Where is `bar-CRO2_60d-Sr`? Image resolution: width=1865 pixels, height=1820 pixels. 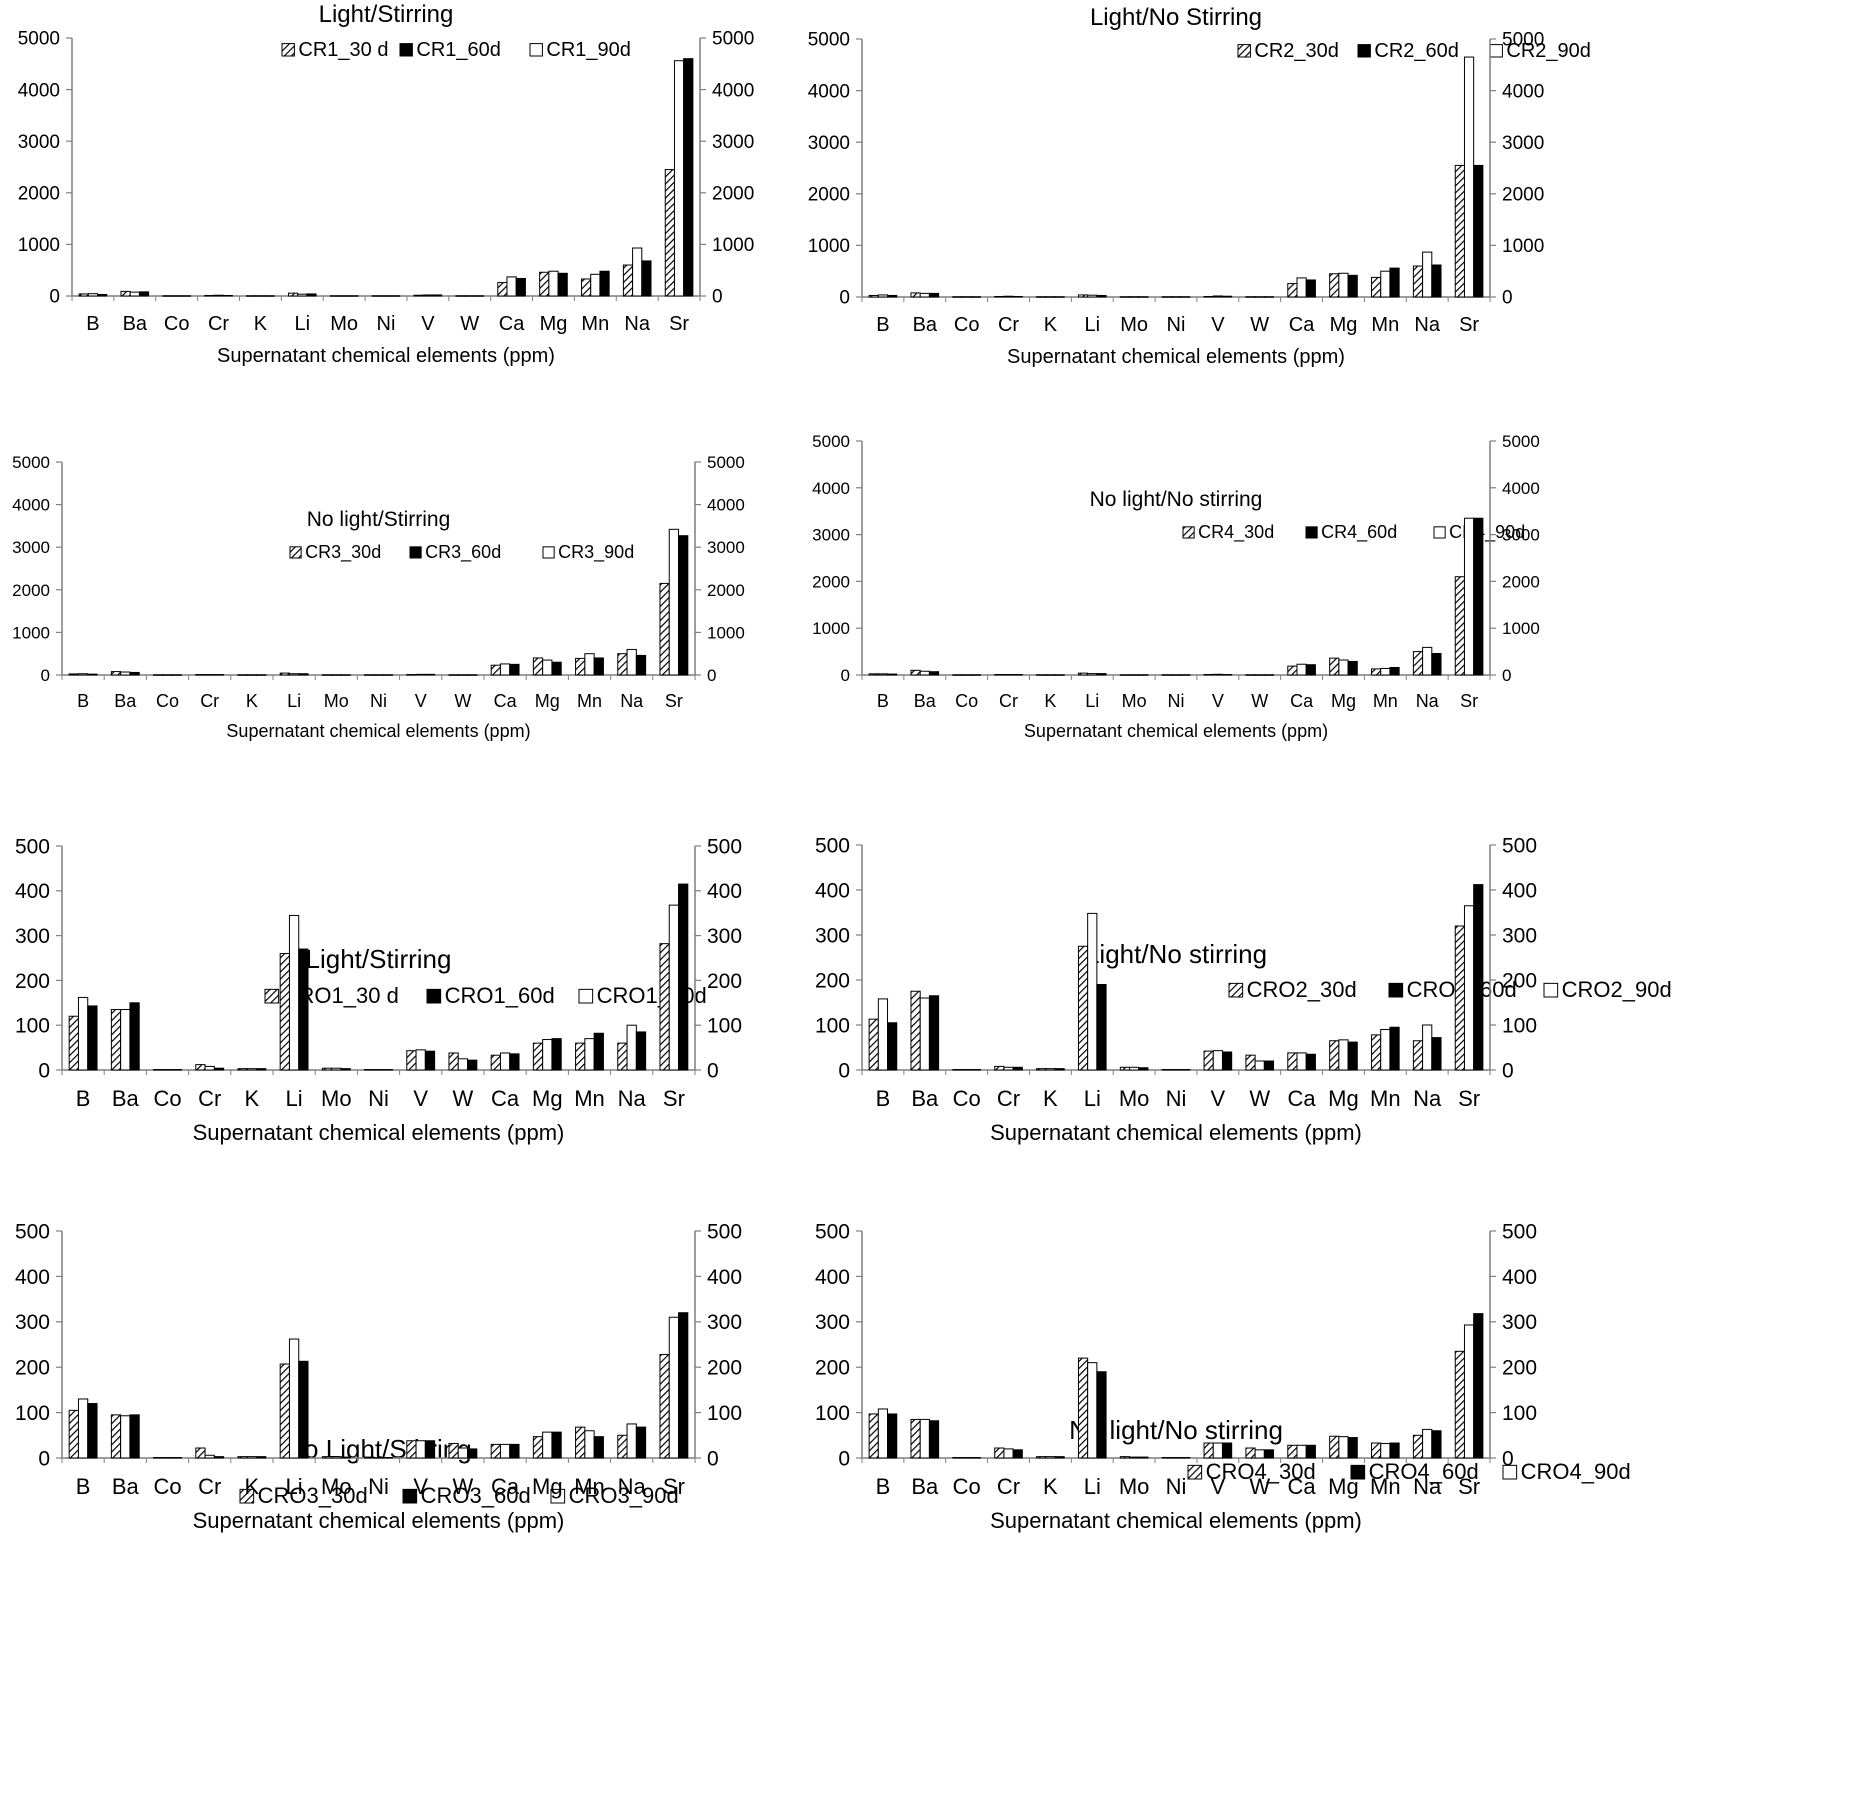 bar-CRO2_60d-Sr is located at coordinates (1478, 977).